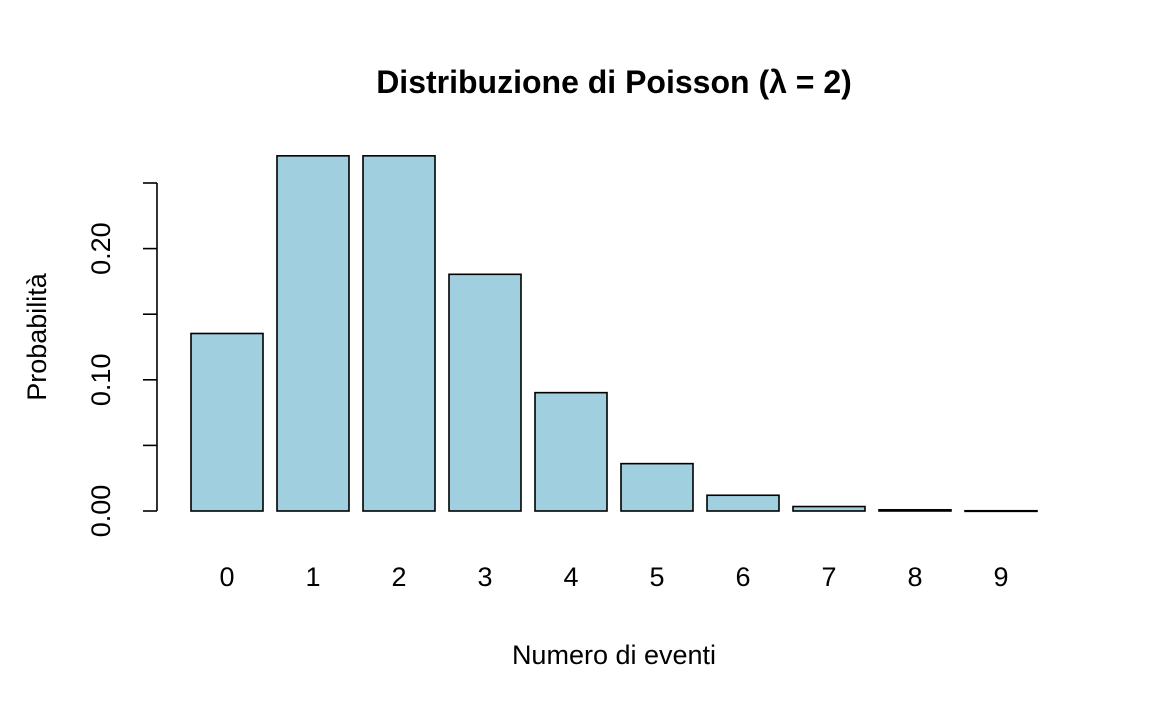 This screenshot has width=1152, height=711. Describe the element at coordinates (570, 577) in the screenshot. I see `x-tick-label: 4` at that location.